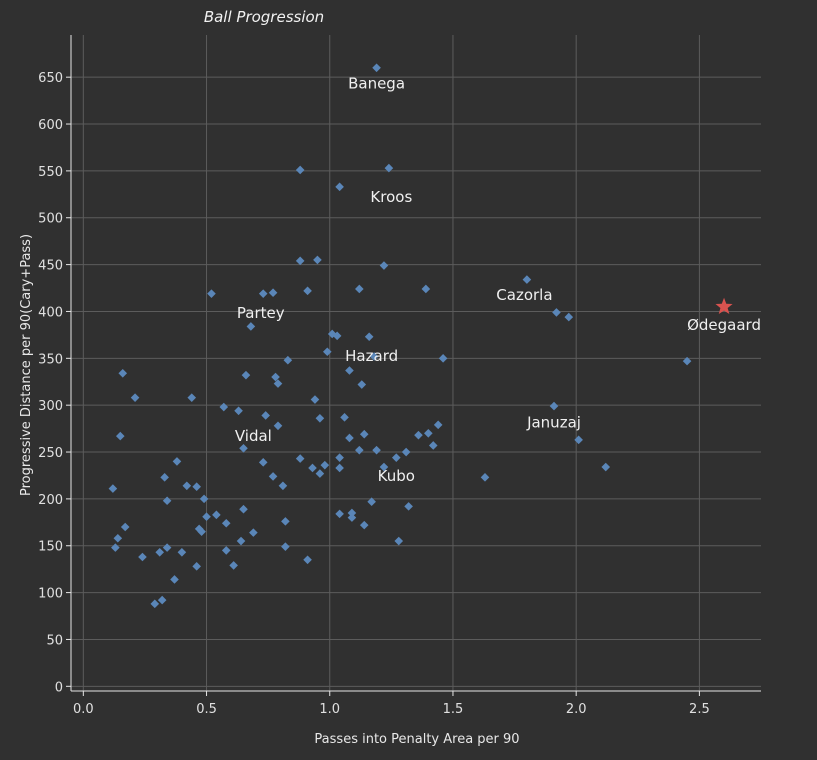 This screenshot has width=817, height=760. I want to click on highlight-star-point, so click(724, 306).